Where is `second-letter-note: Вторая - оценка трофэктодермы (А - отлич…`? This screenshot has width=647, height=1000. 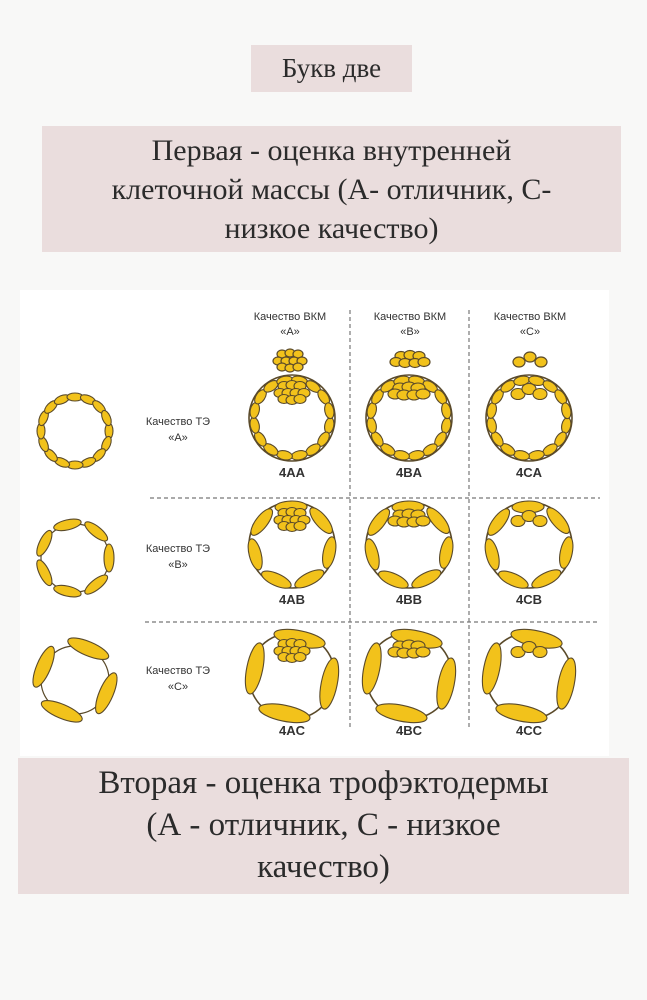 second-letter-note: Вторая - оценка трофэктодермы (А - отлич… is located at coordinates (323, 826).